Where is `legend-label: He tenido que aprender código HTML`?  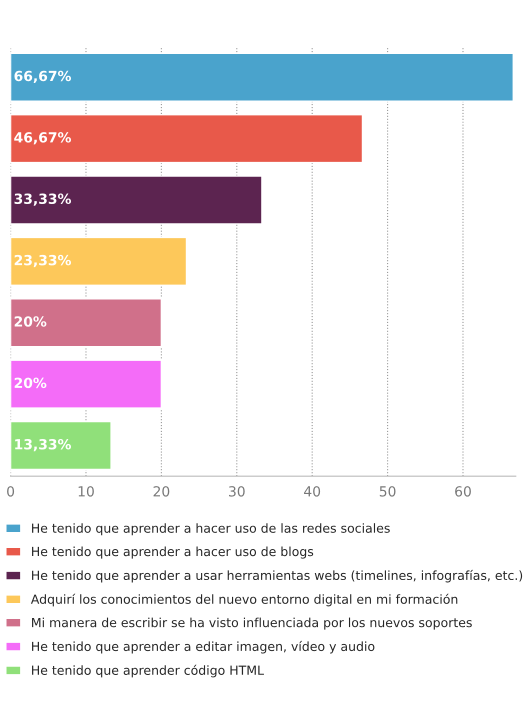
legend-label: He tenido que aprender código HTML is located at coordinates (148, 671).